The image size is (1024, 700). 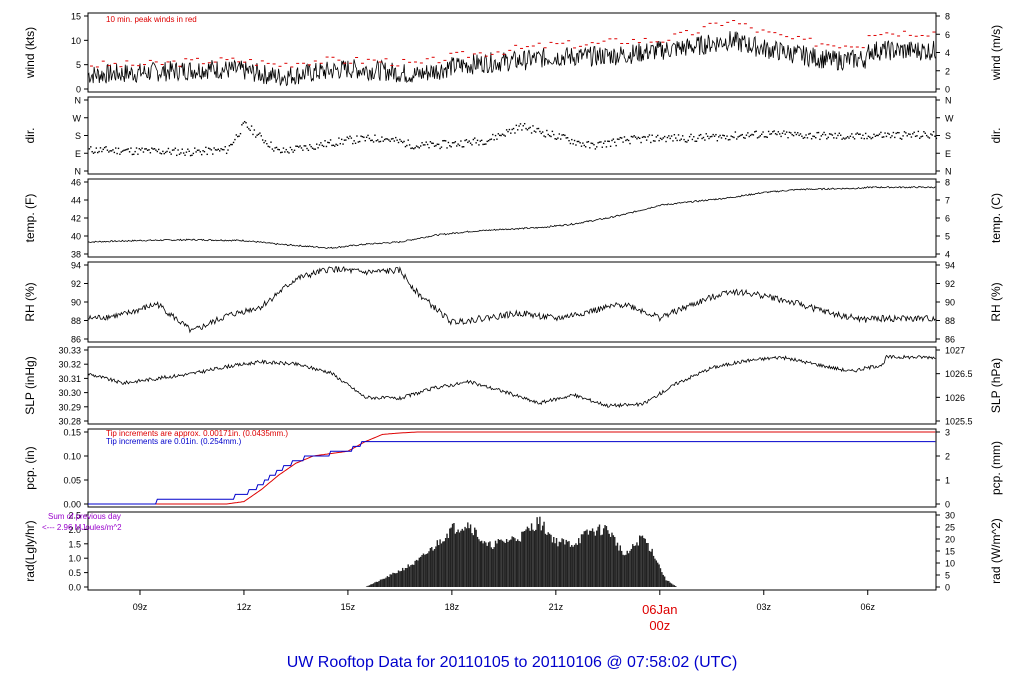 I want to click on y-axis-label-right: SLP (hPa), so click(x=996, y=385).